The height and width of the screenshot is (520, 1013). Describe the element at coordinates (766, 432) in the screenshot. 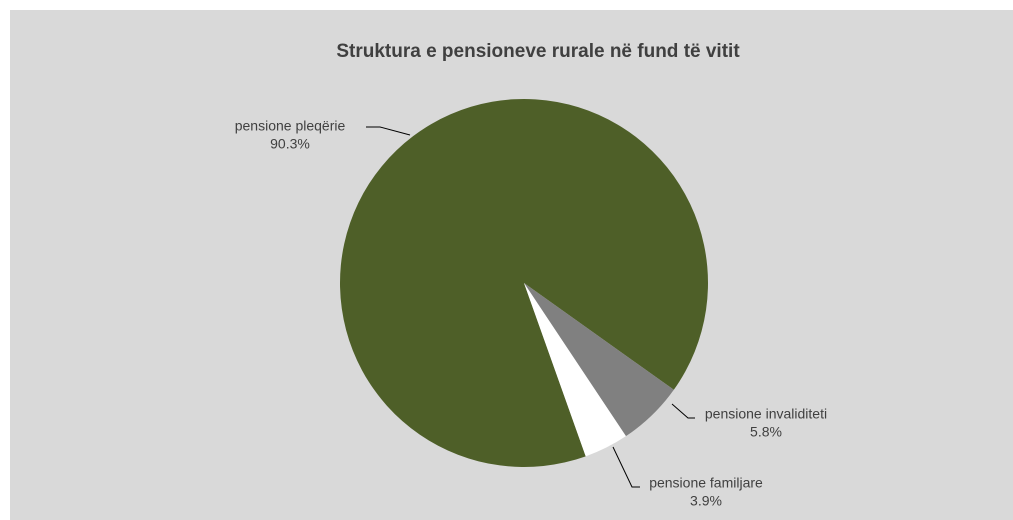

I see `data-label: 5.8%` at that location.